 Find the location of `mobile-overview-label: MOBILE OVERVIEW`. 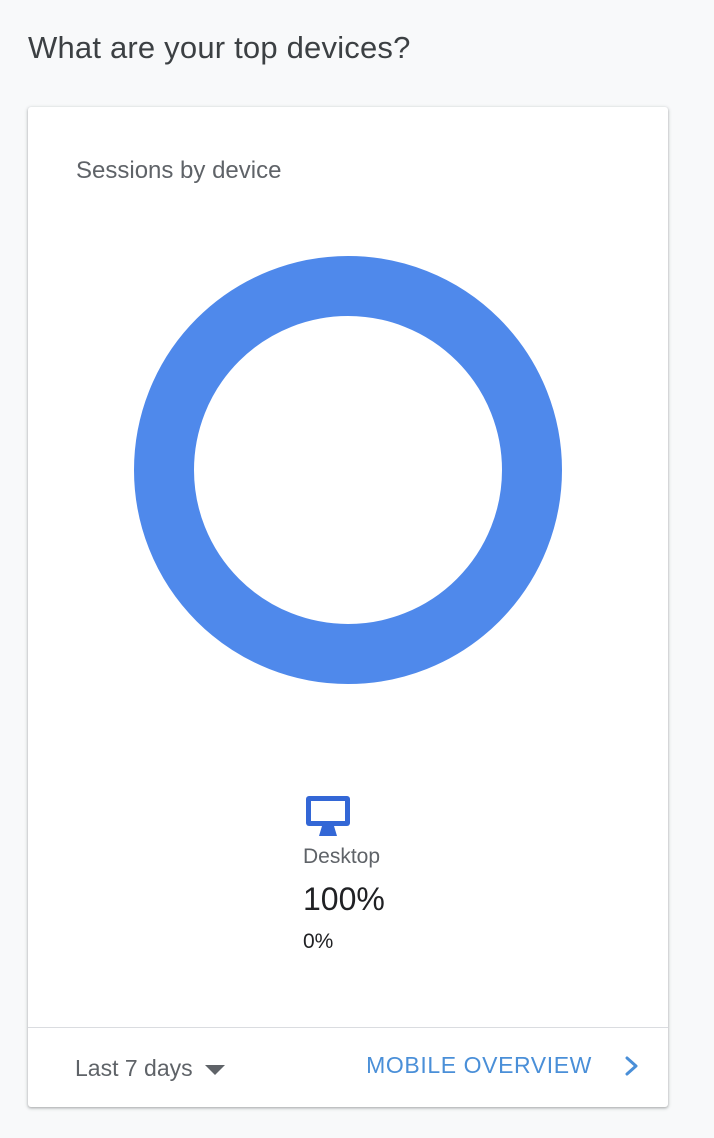

mobile-overview-label: MOBILE OVERVIEW is located at coordinates (479, 1065).